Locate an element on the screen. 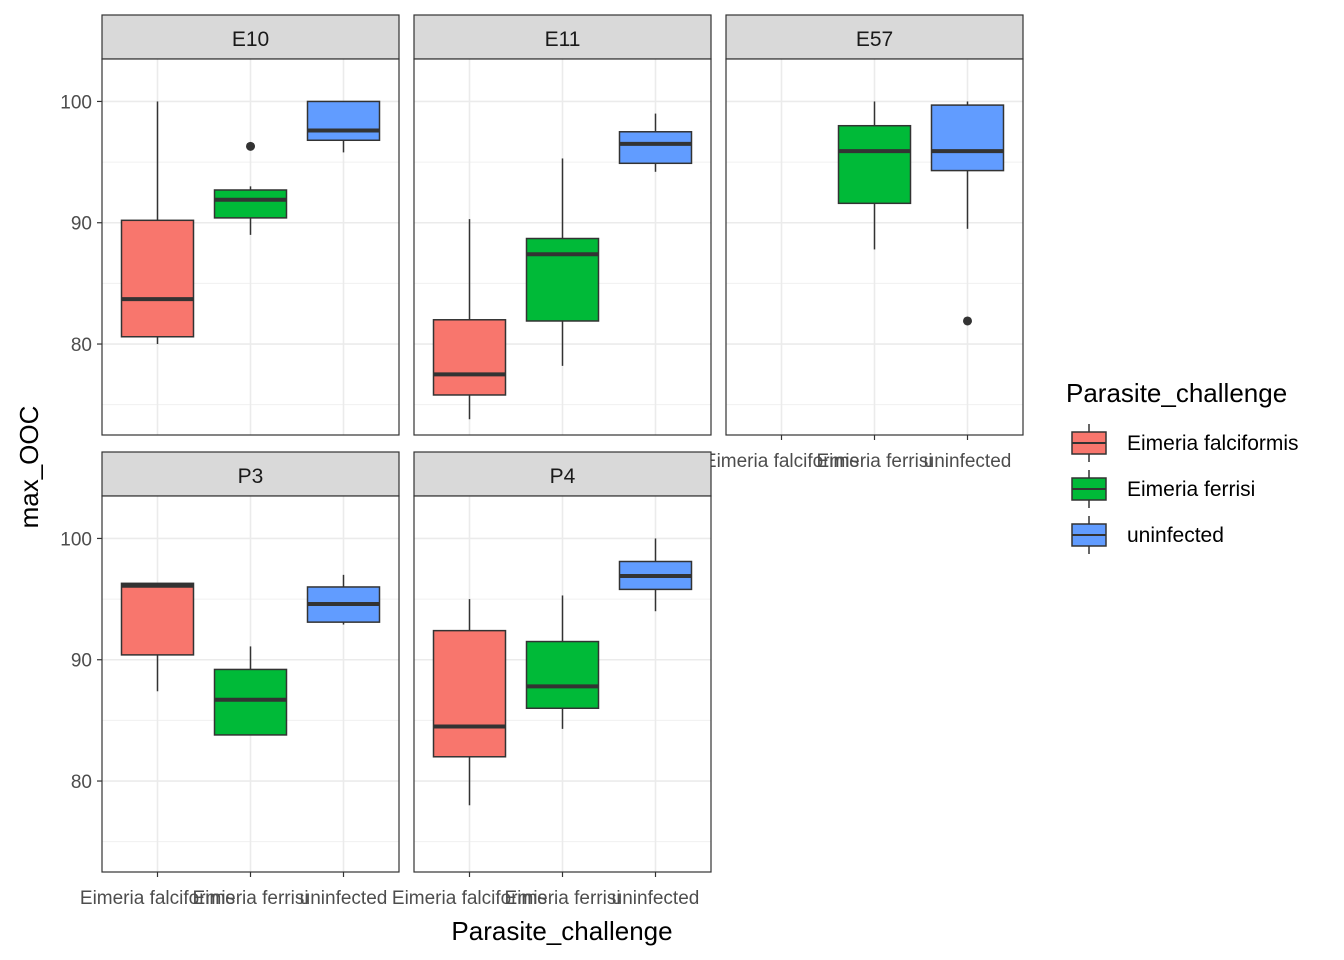 Image resolution: width=1344 pixels, height=960 pixels. legend-label: Eimeria falciformis is located at coordinates (1213, 443).